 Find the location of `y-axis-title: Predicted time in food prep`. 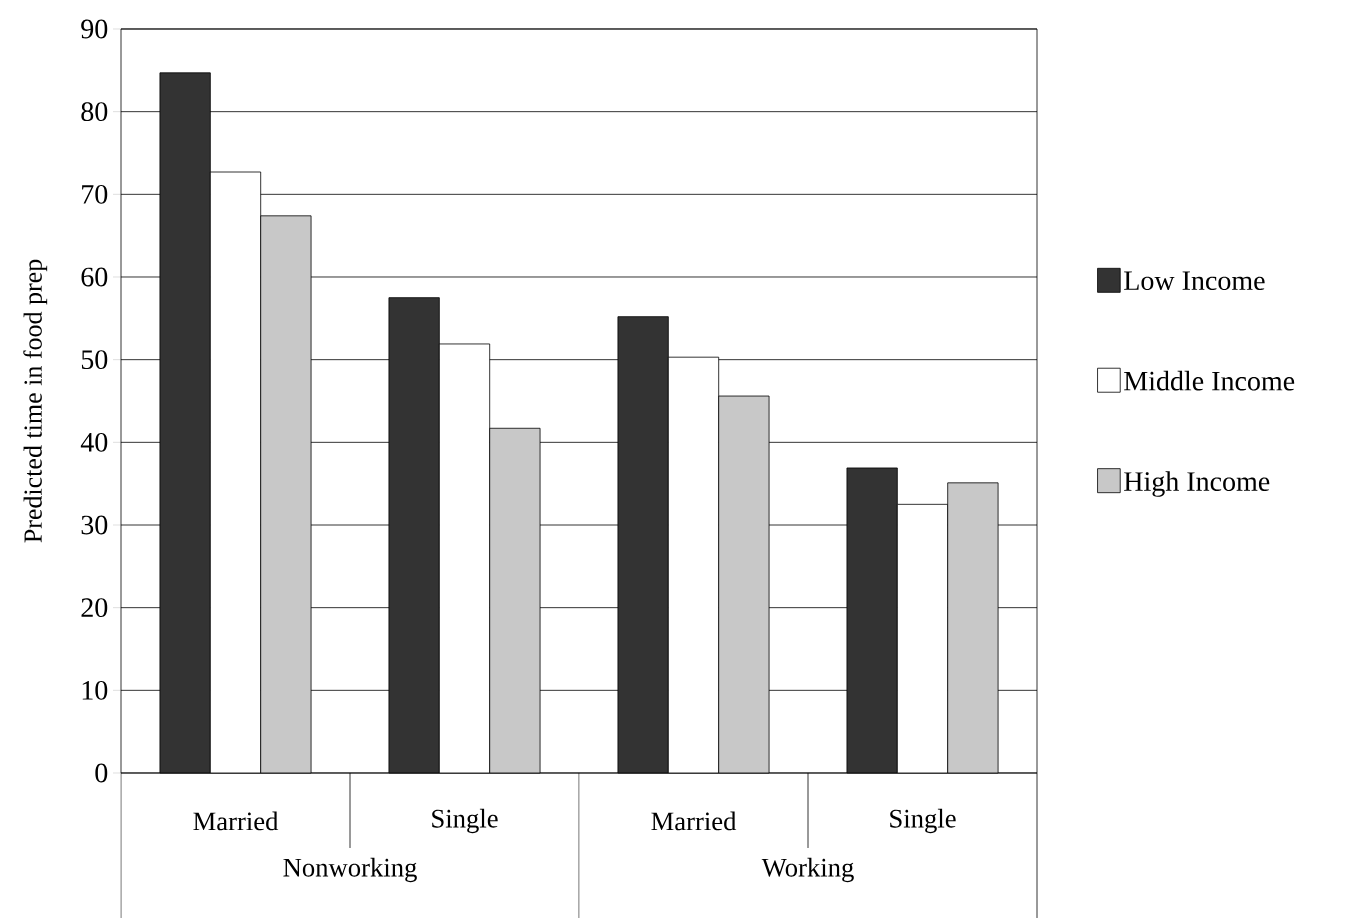

y-axis-title: Predicted time in food prep is located at coordinates (35, 401).